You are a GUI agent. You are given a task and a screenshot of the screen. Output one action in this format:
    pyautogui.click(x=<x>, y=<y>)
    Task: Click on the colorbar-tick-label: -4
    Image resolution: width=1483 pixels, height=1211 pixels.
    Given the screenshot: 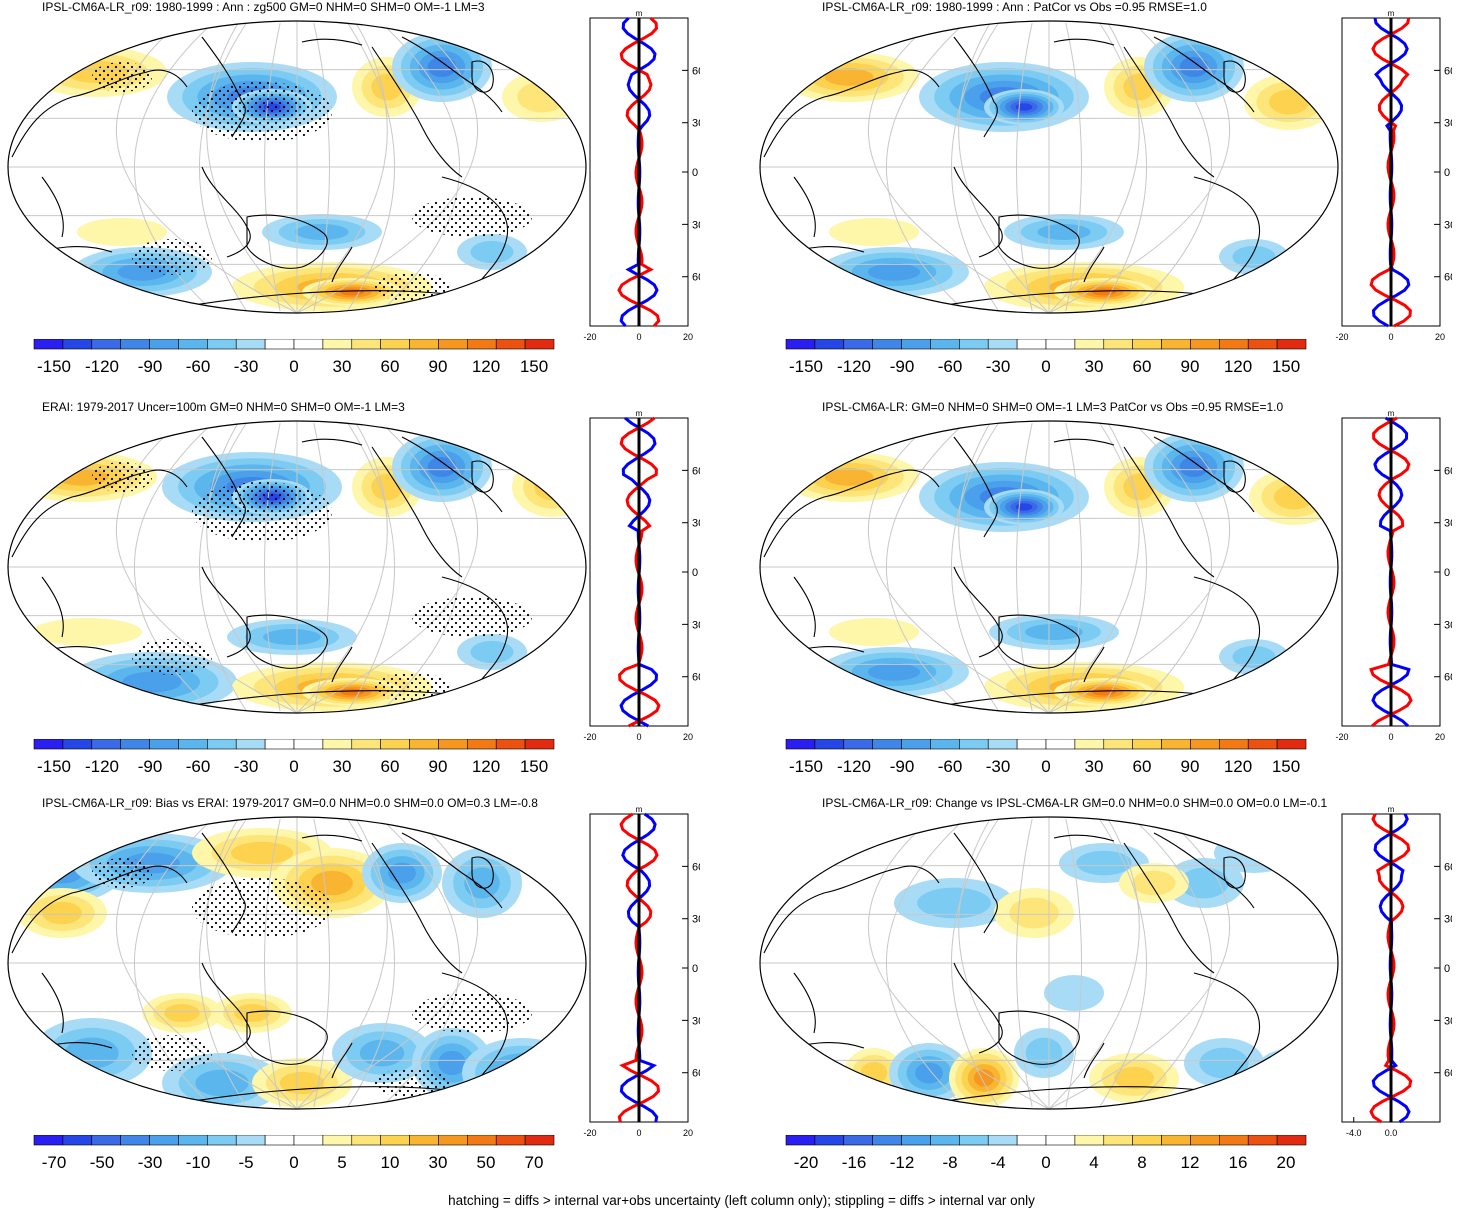 What is the action you would take?
    pyautogui.click(x=997, y=1162)
    